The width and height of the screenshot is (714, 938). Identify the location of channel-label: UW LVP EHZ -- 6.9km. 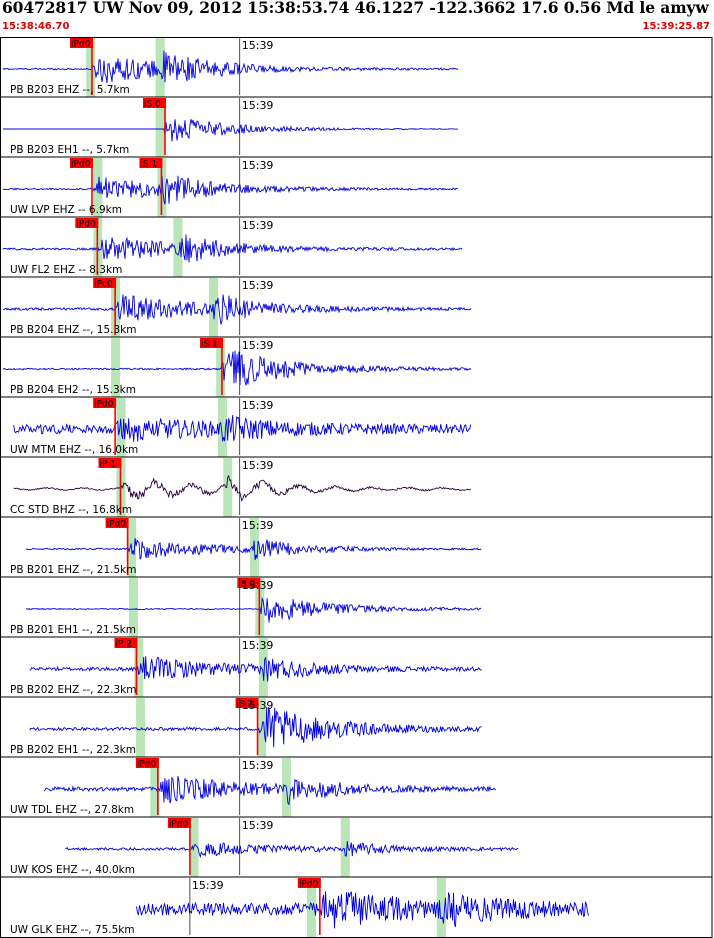
(66, 210).